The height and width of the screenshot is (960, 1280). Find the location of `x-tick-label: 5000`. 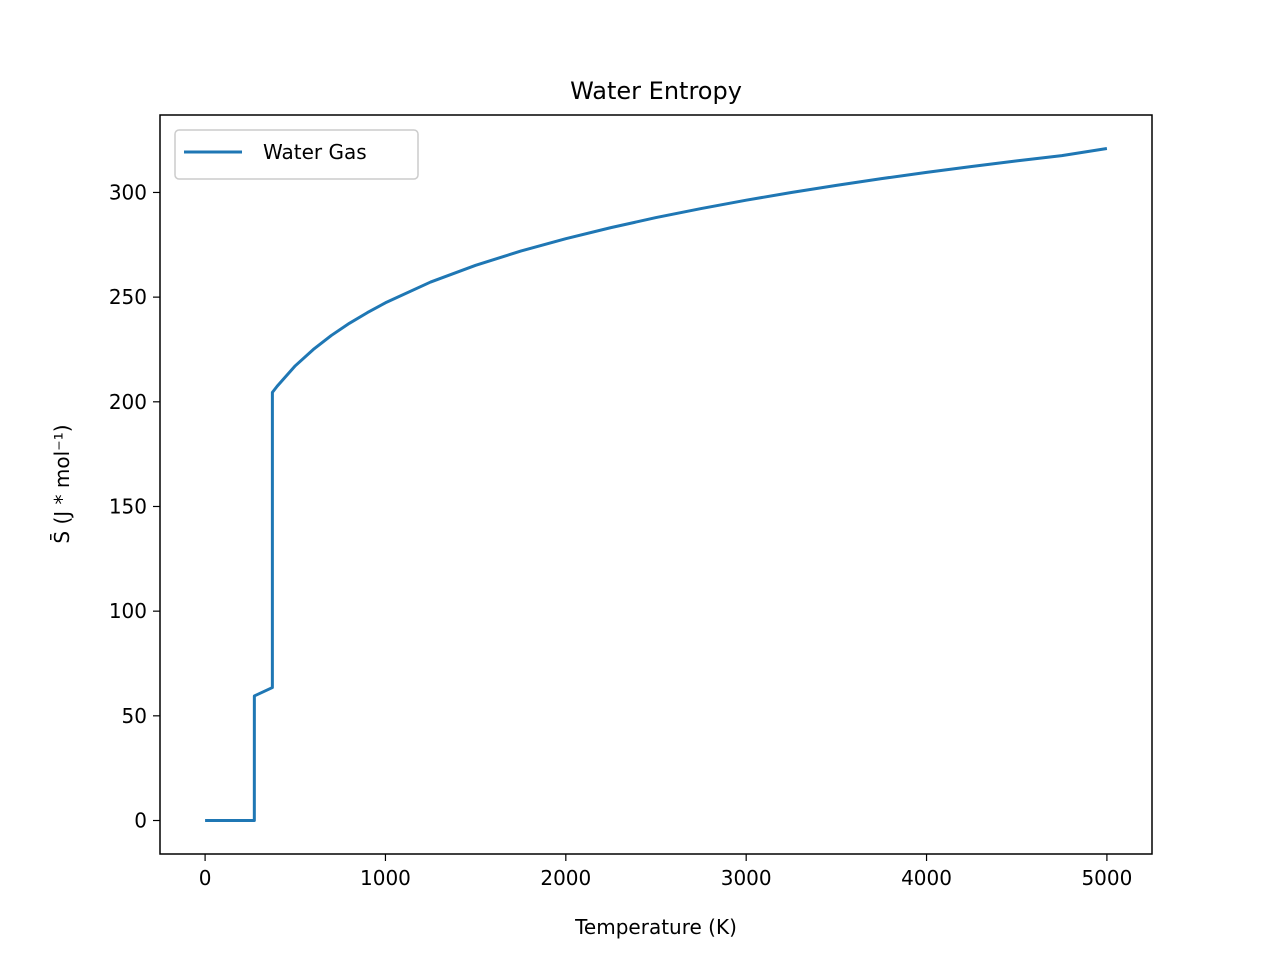

x-tick-label: 5000 is located at coordinates (1106, 878).